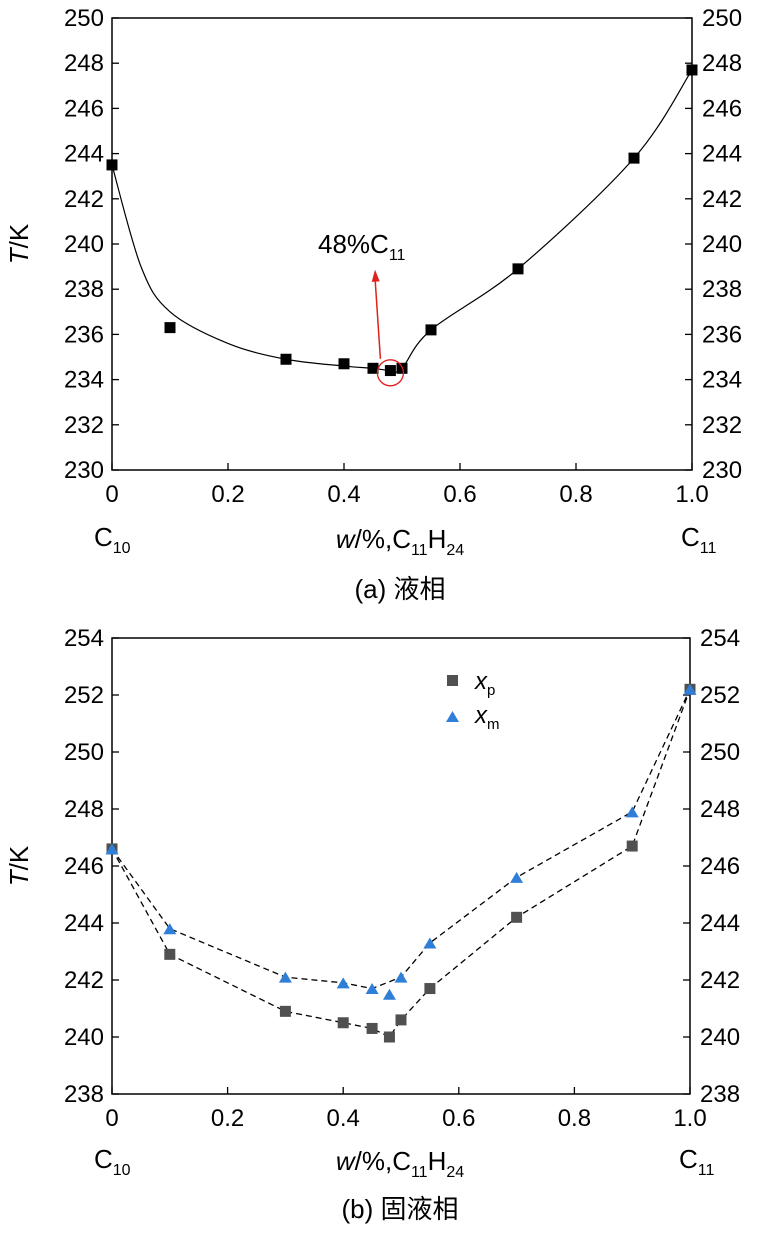 Image resolution: width=758 pixels, height=1234 pixels. What do you see at coordinates (720, 923) in the screenshot?
I see `y-tick-label-right: 244` at bounding box center [720, 923].